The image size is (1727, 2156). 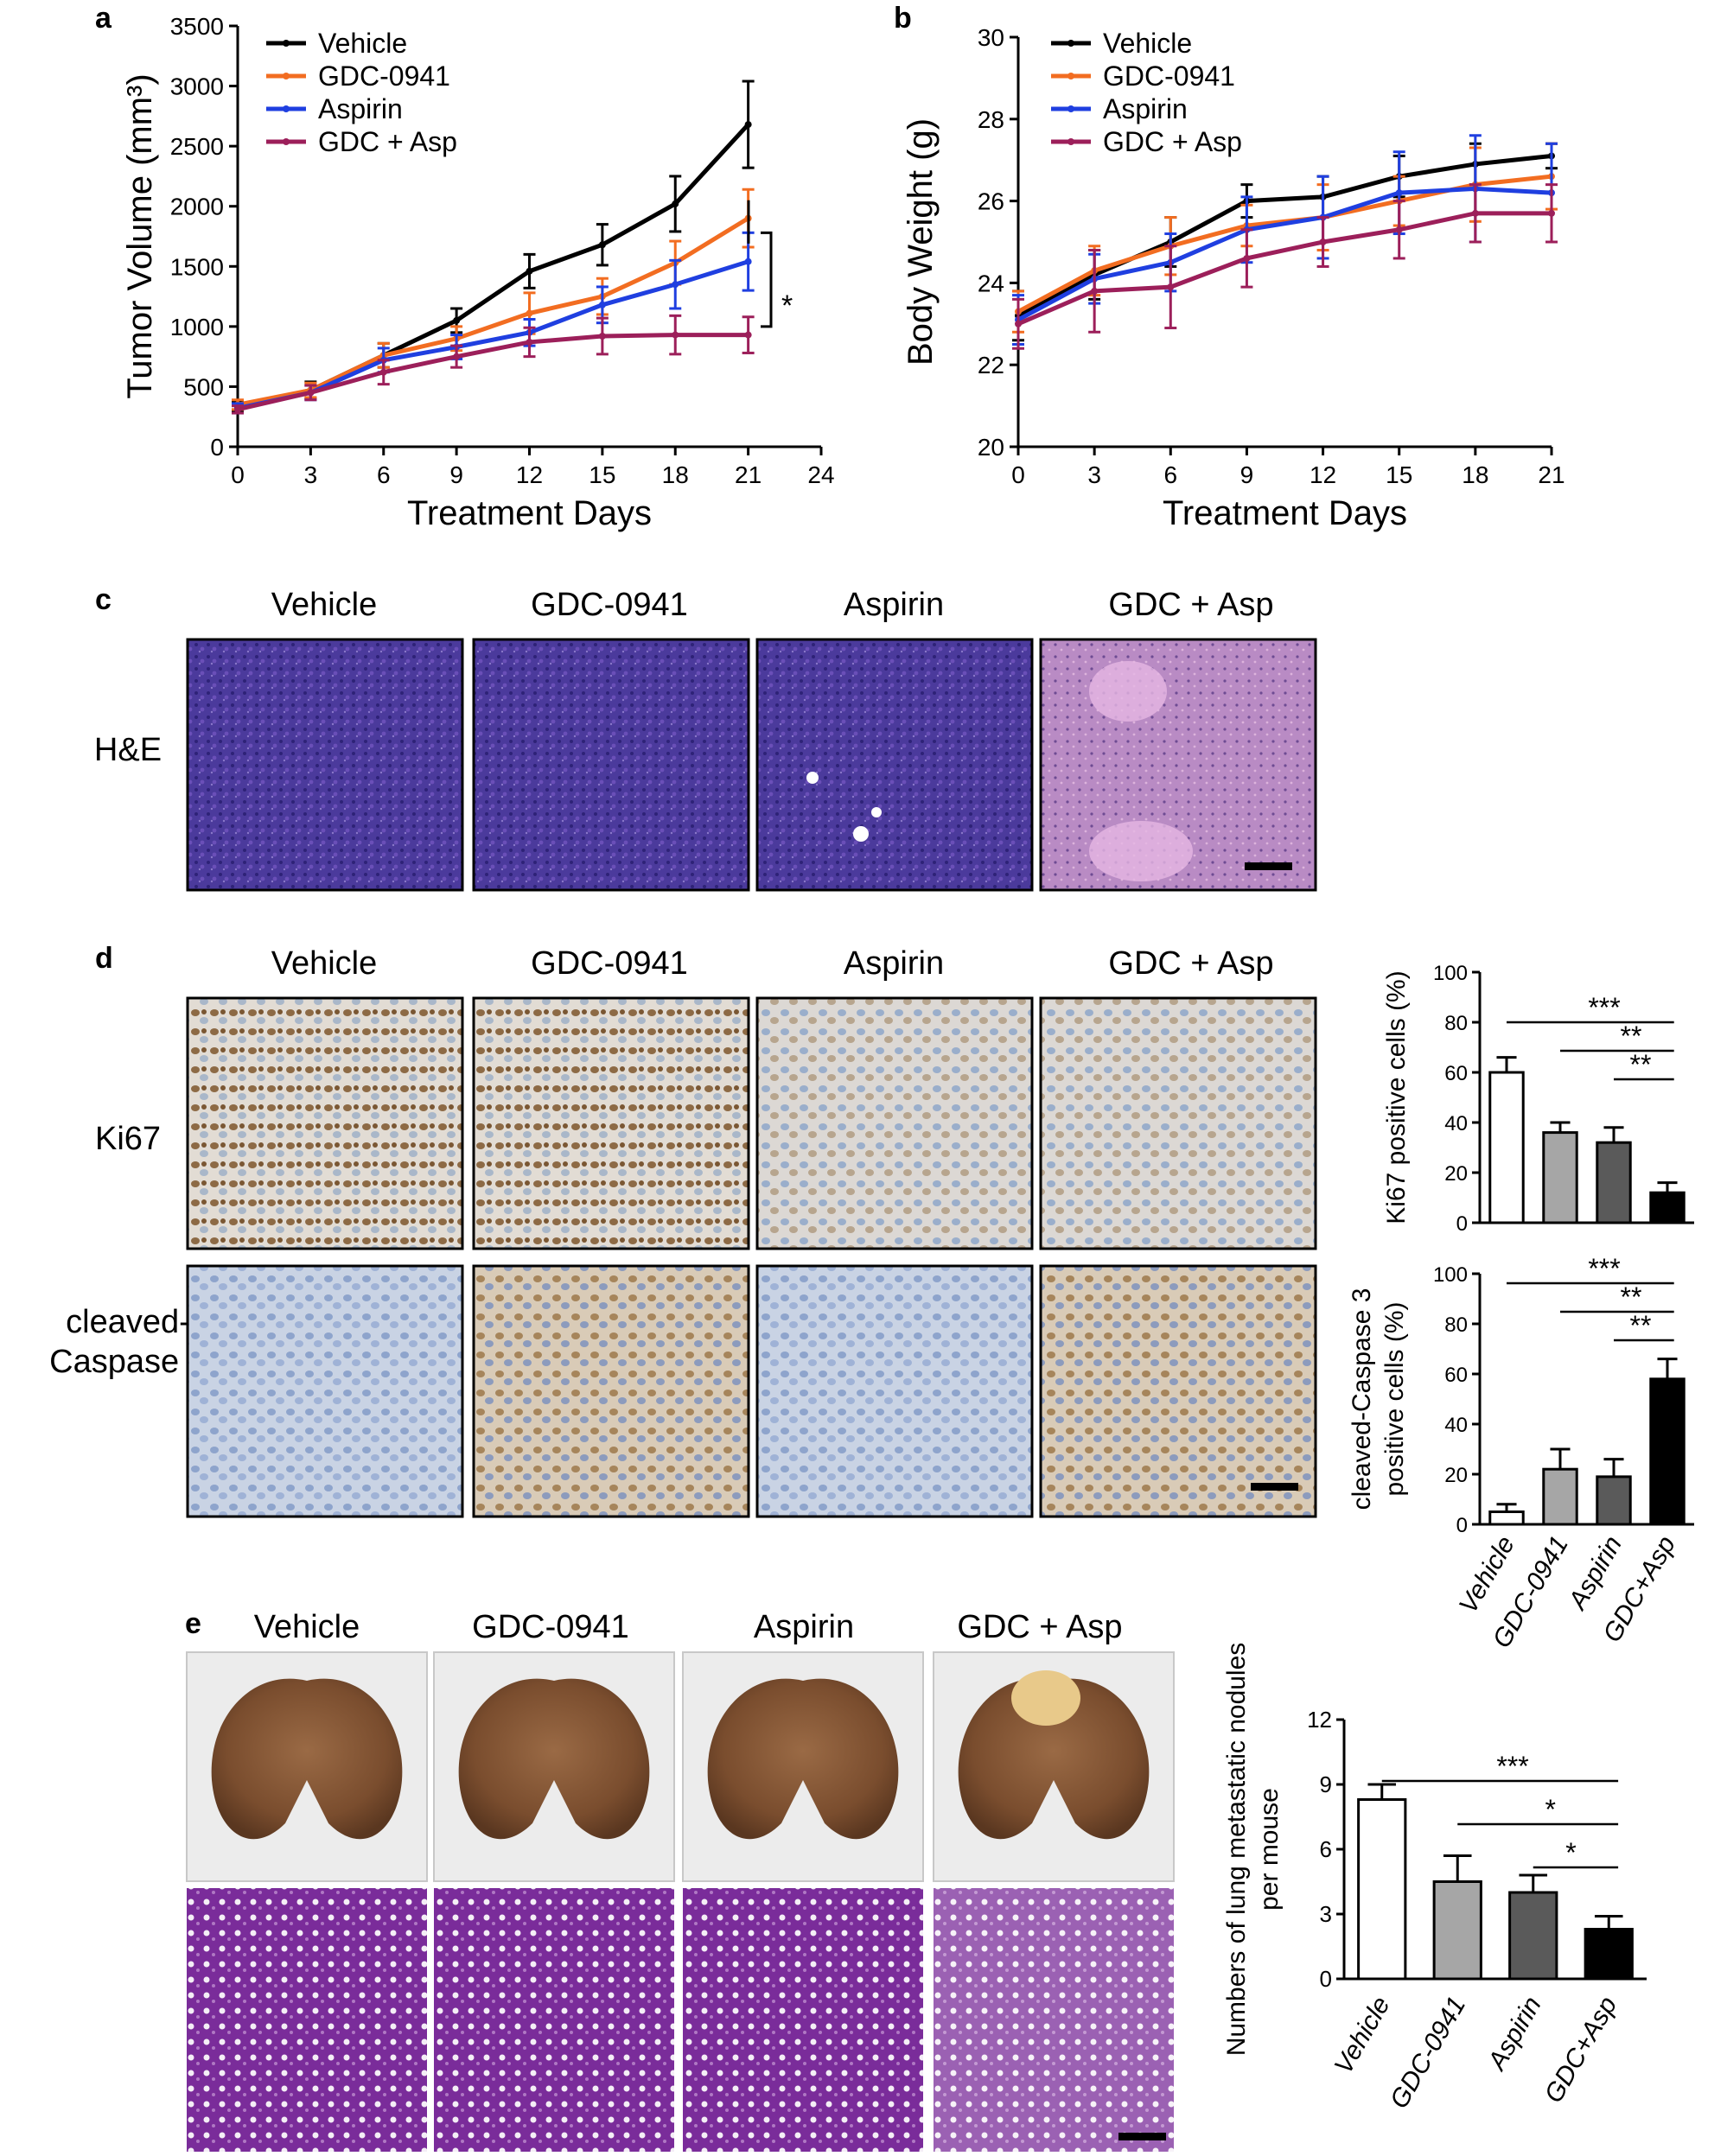 What do you see at coordinates (895, 1391) in the screenshot?
I see `casp3-image-aspirin` at bounding box center [895, 1391].